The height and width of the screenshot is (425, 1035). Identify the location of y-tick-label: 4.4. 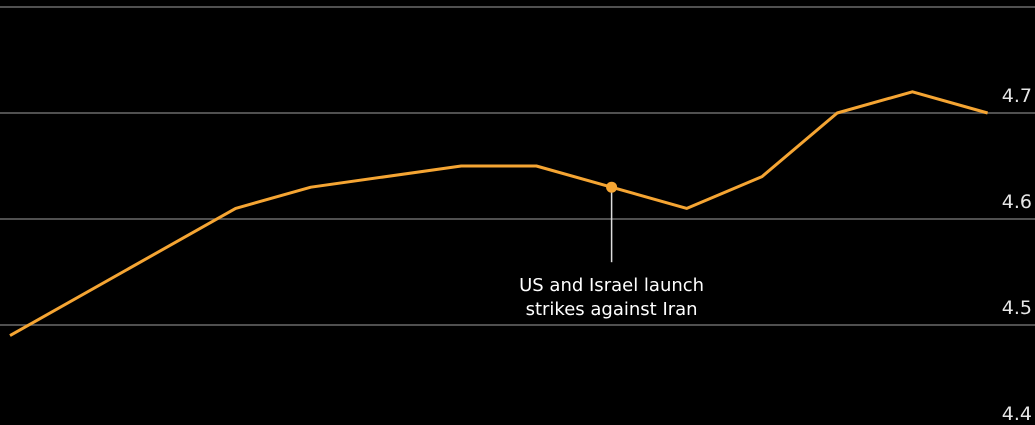
(1017, 414).